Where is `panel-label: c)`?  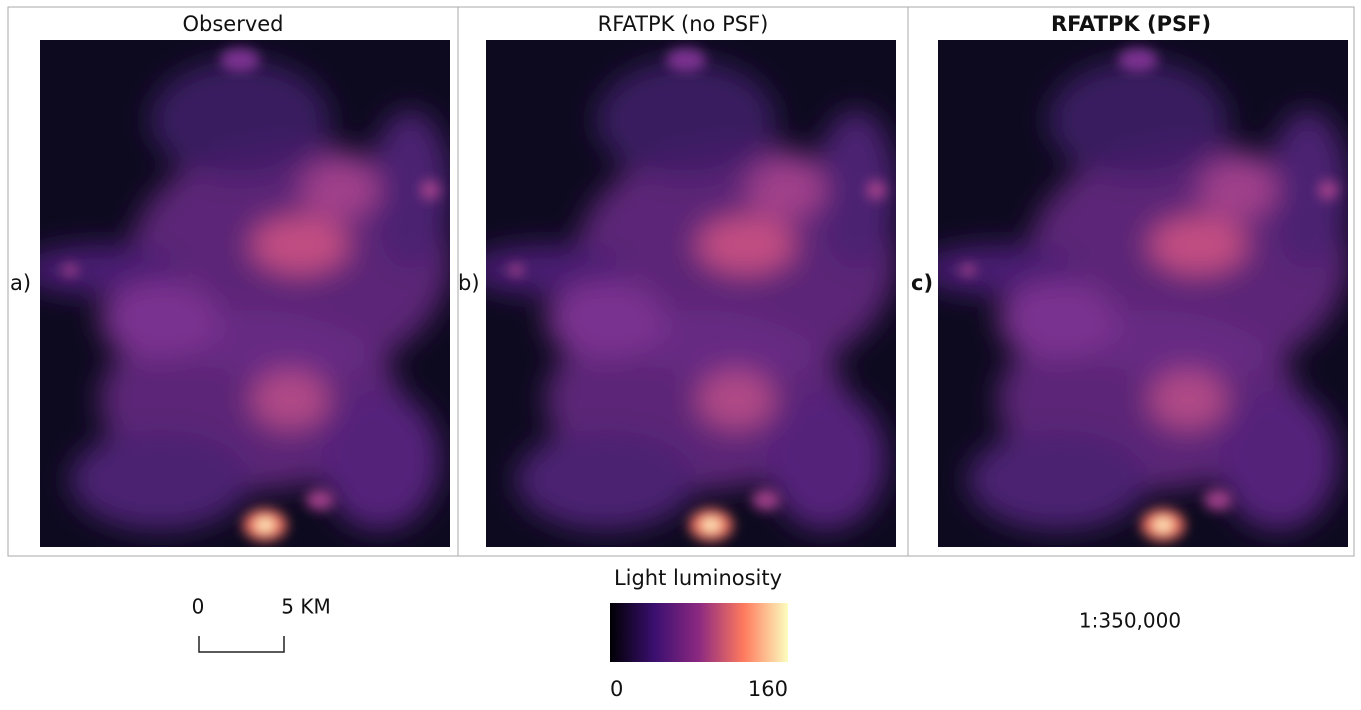 panel-label: c) is located at coordinates (922, 283).